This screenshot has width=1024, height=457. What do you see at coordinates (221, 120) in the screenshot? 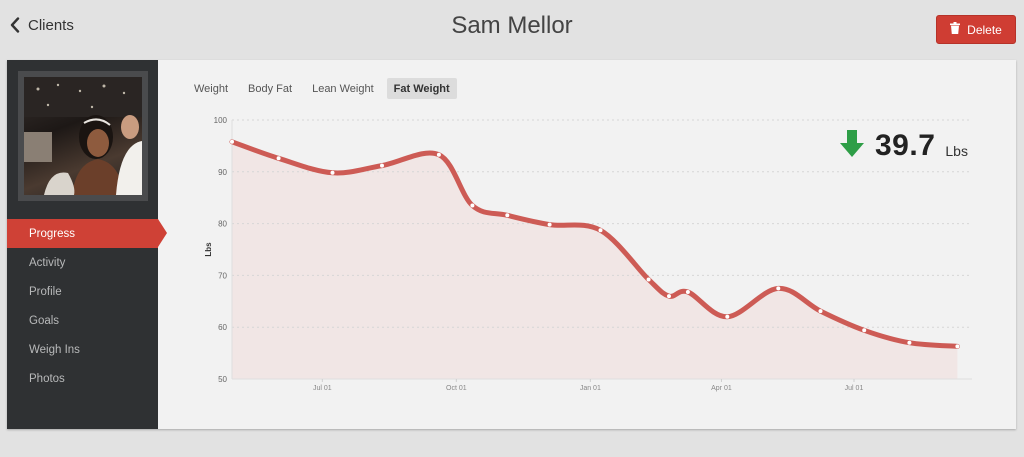
I see `y-tick-label: 100` at bounding box center [221, 120].